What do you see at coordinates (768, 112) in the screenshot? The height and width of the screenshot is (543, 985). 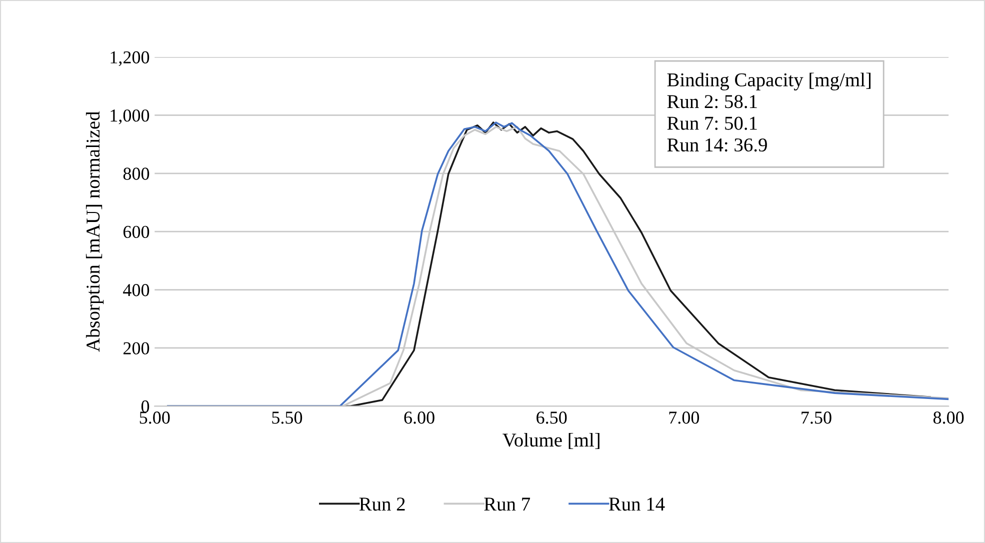 I see `annotation: Binding Capacity [mg/ml] Run 2: 58.1 Run 7: 50.1 Run 14: 36.9` at bounding box center [768, 112].